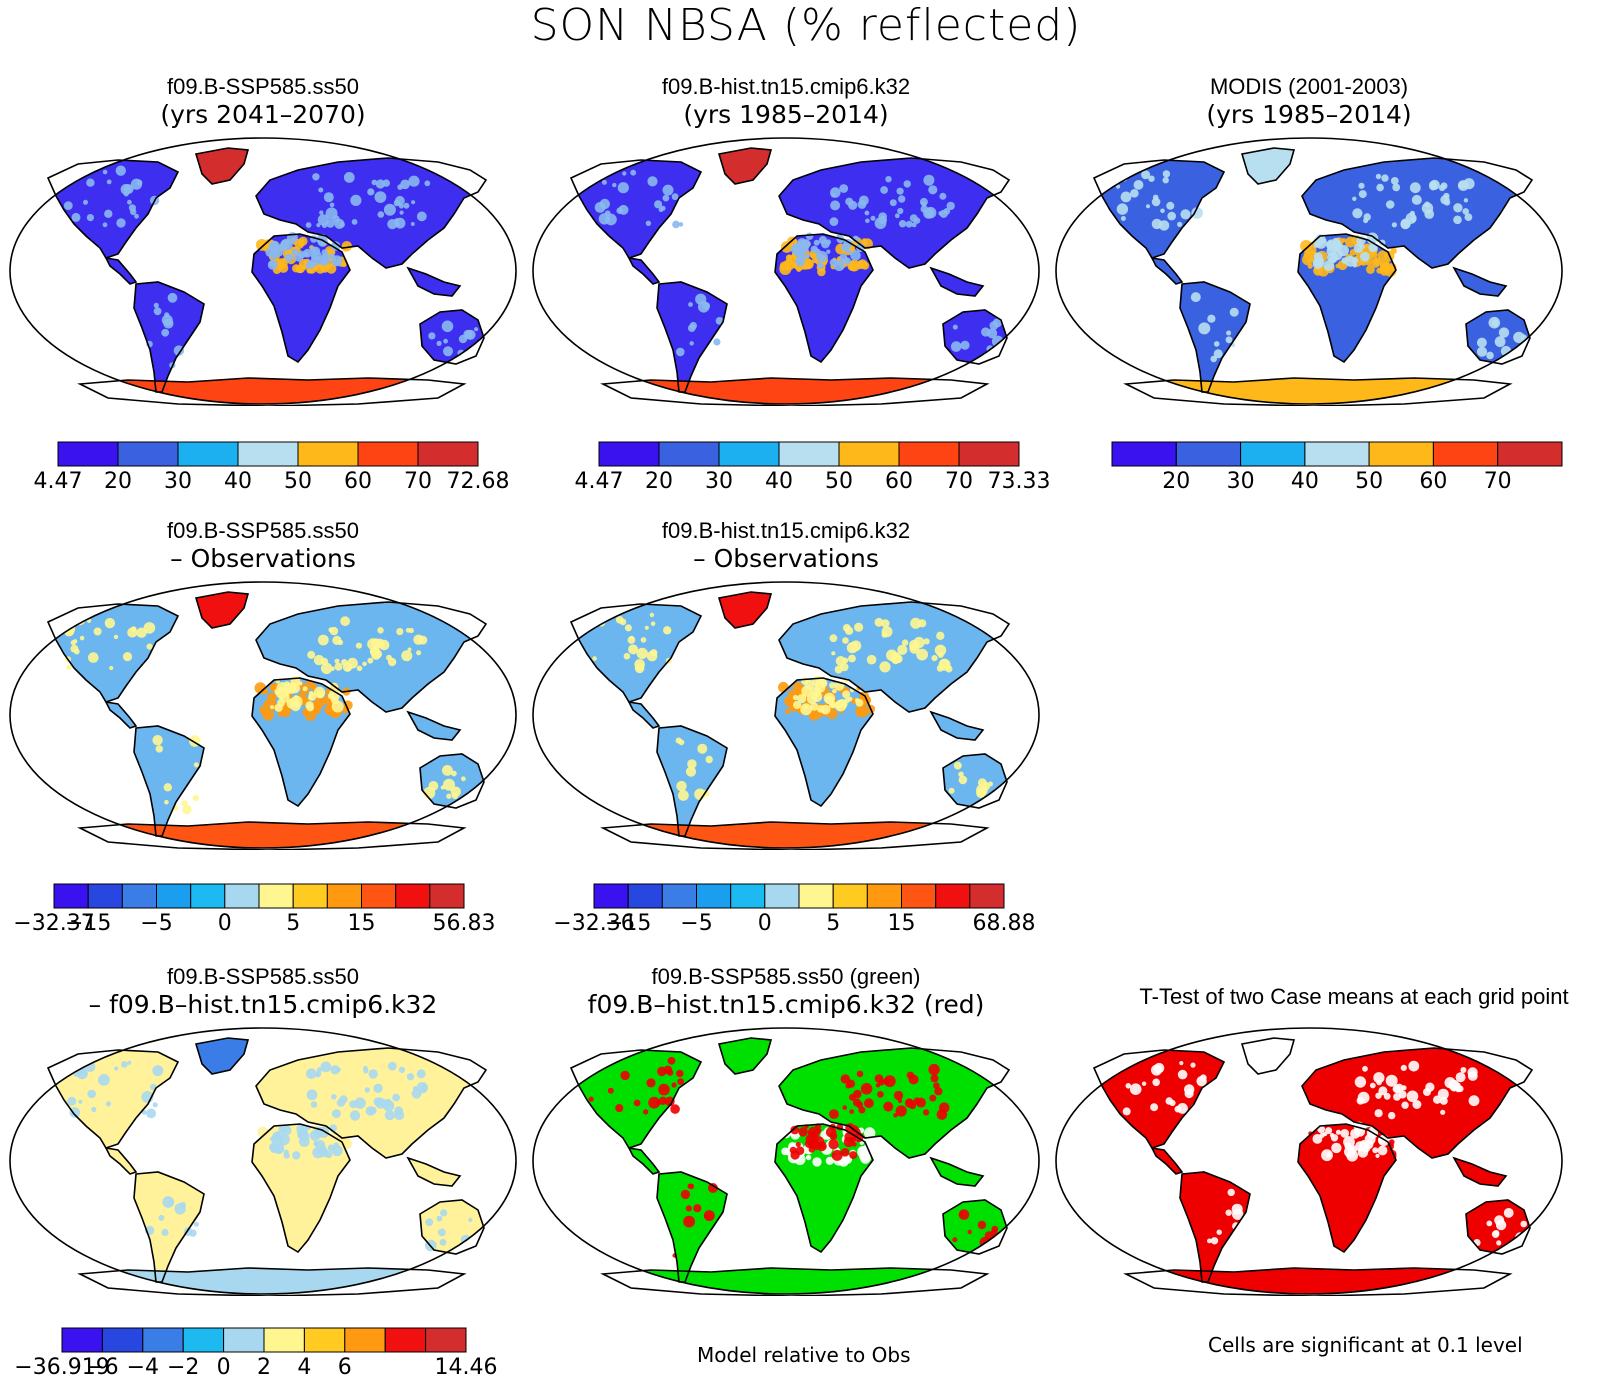 This screenshot has height=1384, width=1612. Describe the element at coordinates (1369, 481) in the screenshot. I see `colorbar-tick-label: 50` at that location.